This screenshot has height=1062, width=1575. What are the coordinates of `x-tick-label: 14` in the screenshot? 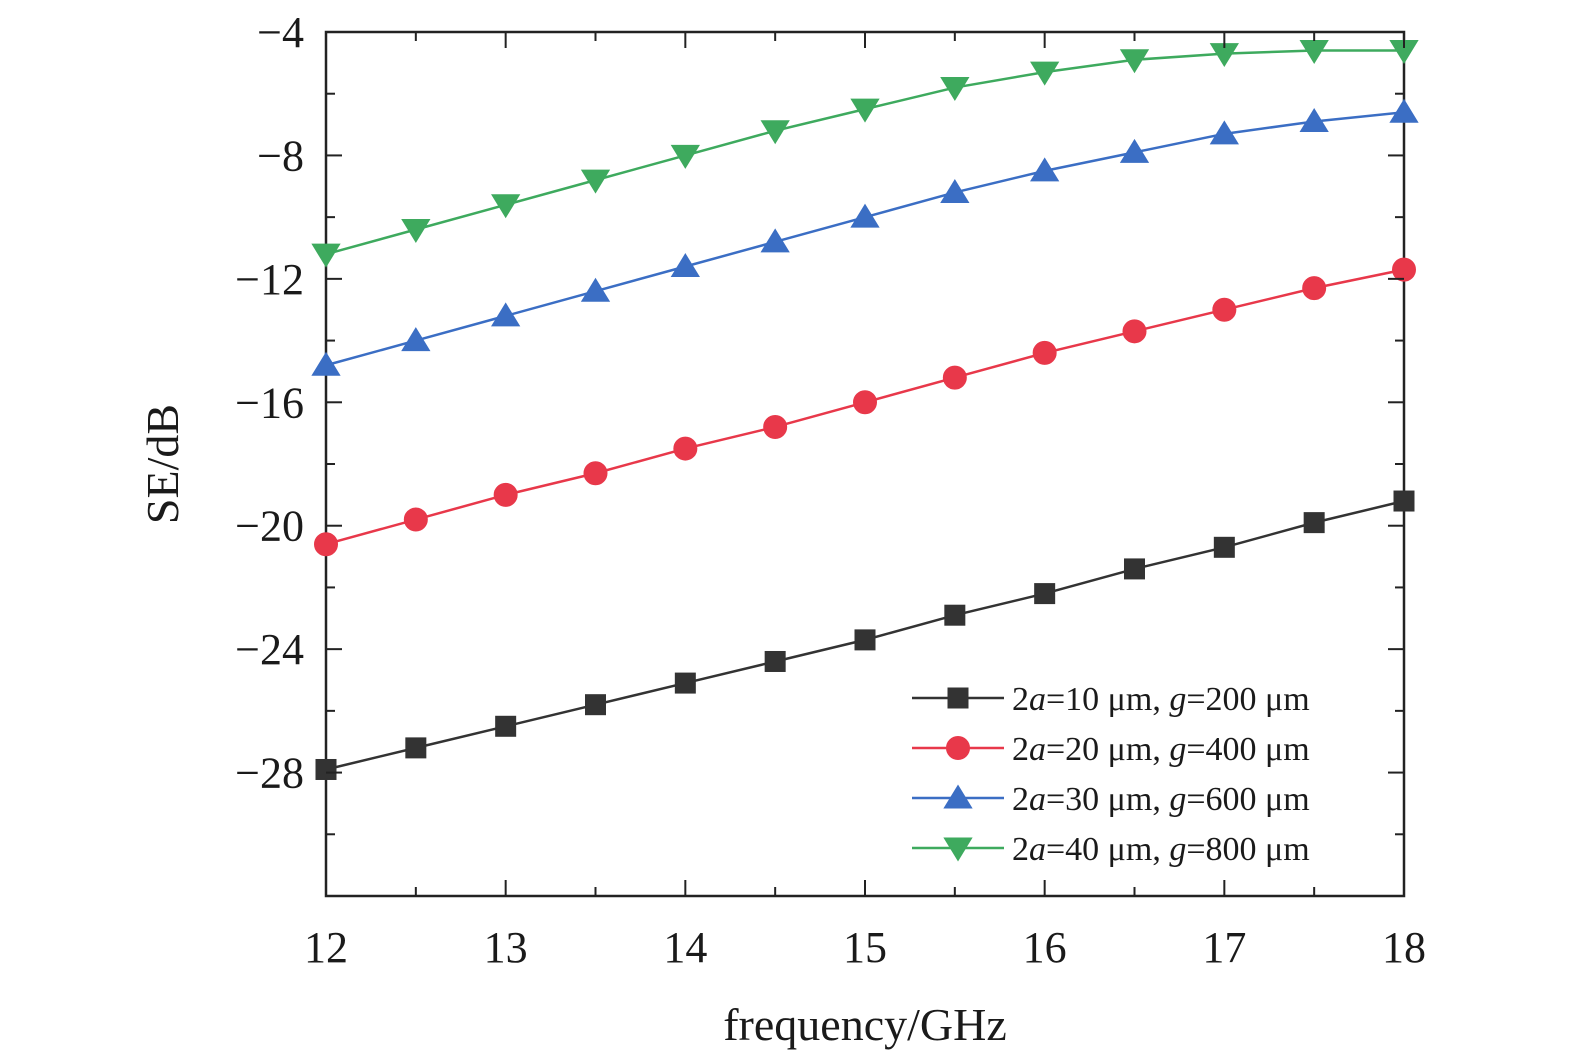 It's located at (685, 947).